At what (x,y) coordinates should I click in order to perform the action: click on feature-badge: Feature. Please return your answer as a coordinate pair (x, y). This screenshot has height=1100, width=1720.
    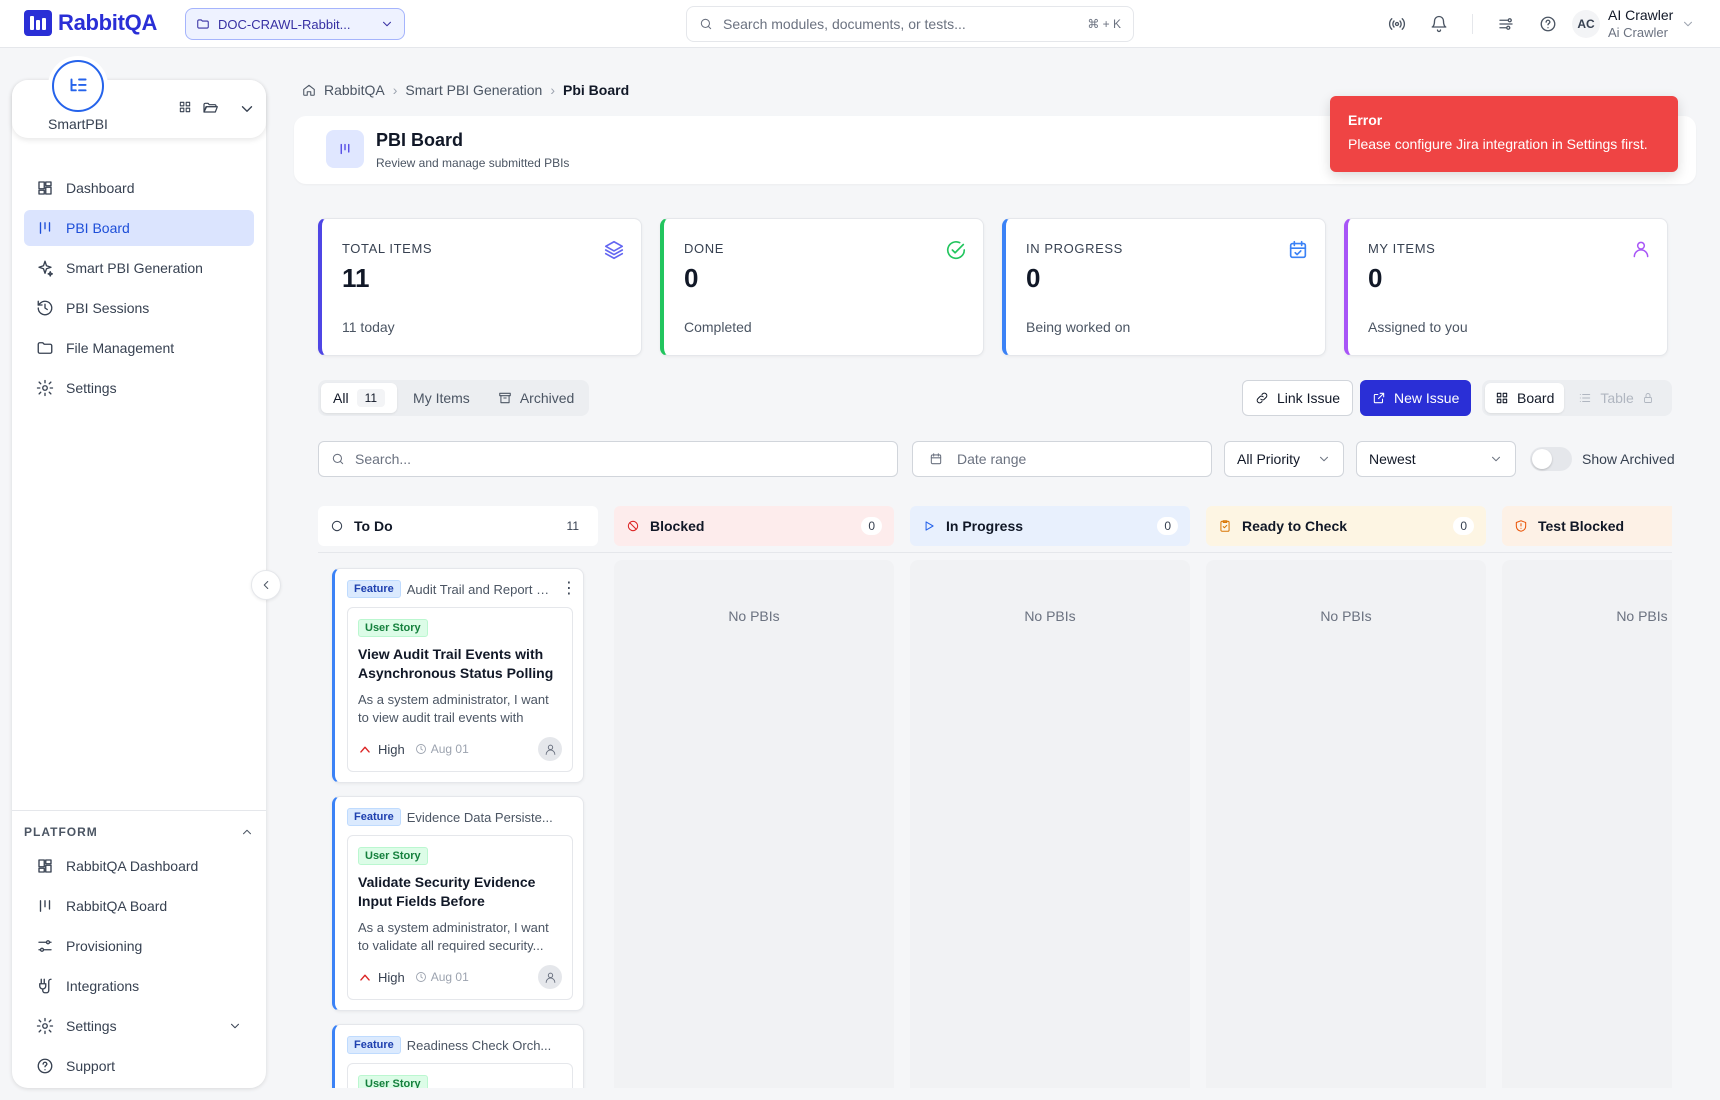
    Looking at the image, I should click on (374, 589).